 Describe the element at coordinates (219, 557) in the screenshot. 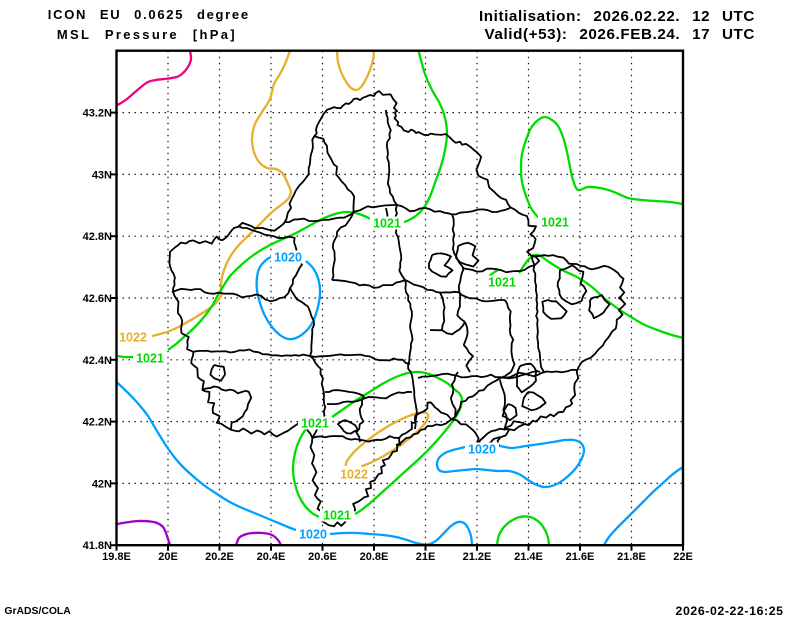

I see `svg-text: 20.2E` at that location.